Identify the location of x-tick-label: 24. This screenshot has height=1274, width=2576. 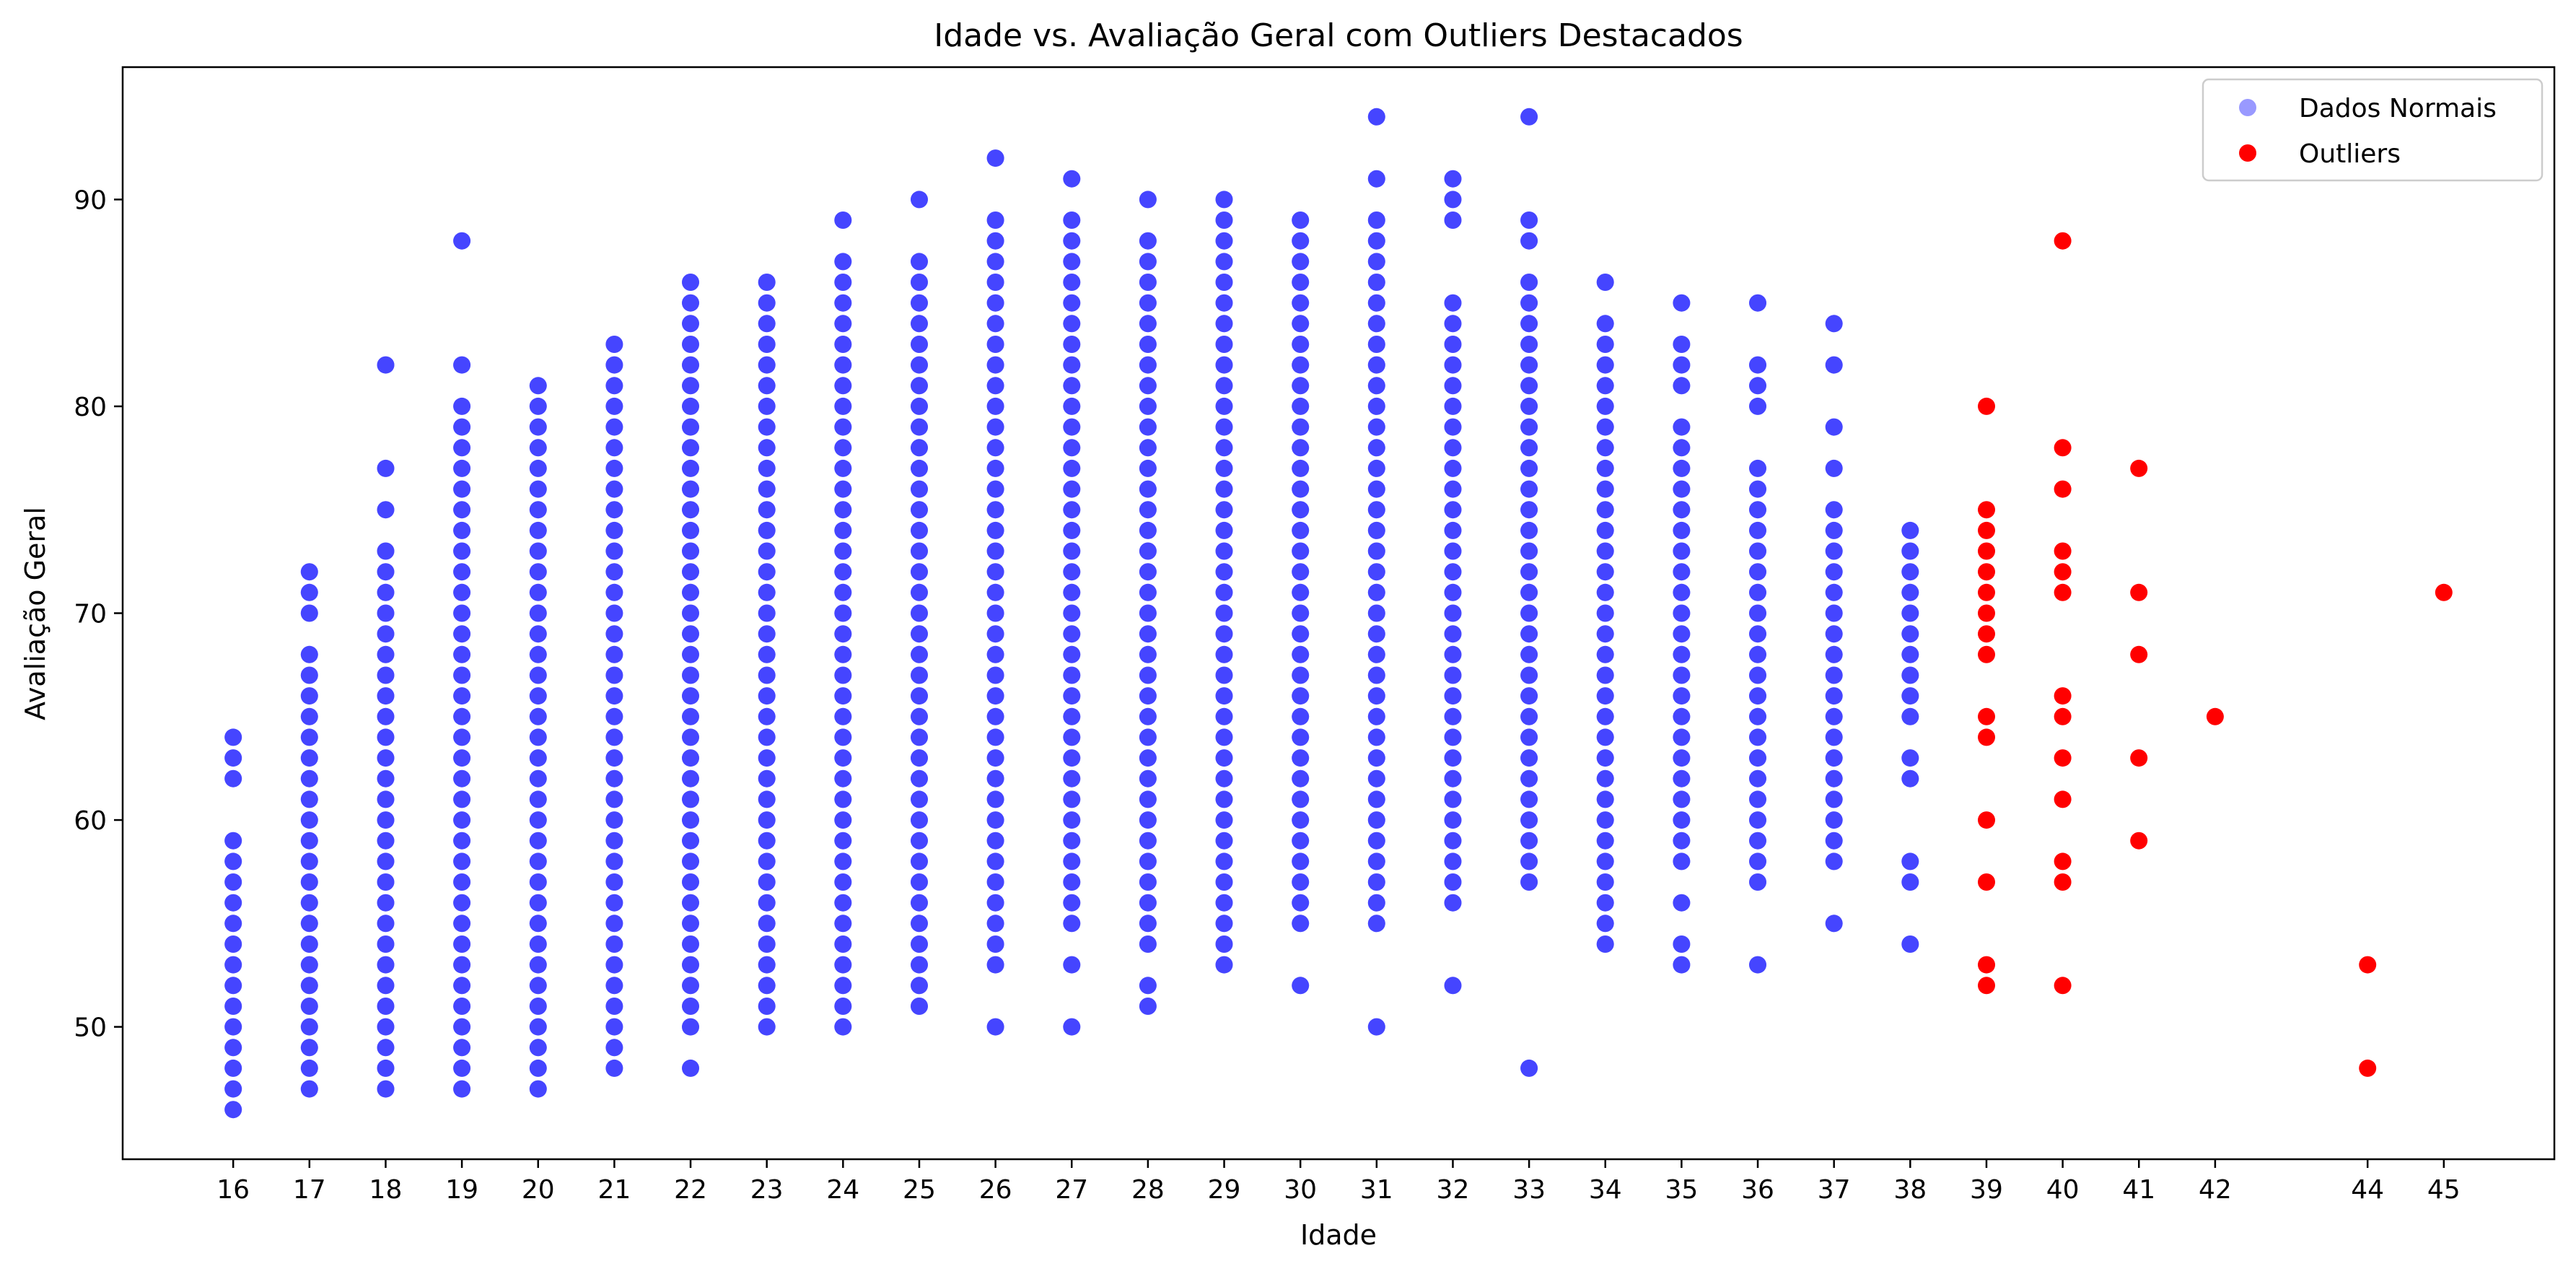
(842, 1190).